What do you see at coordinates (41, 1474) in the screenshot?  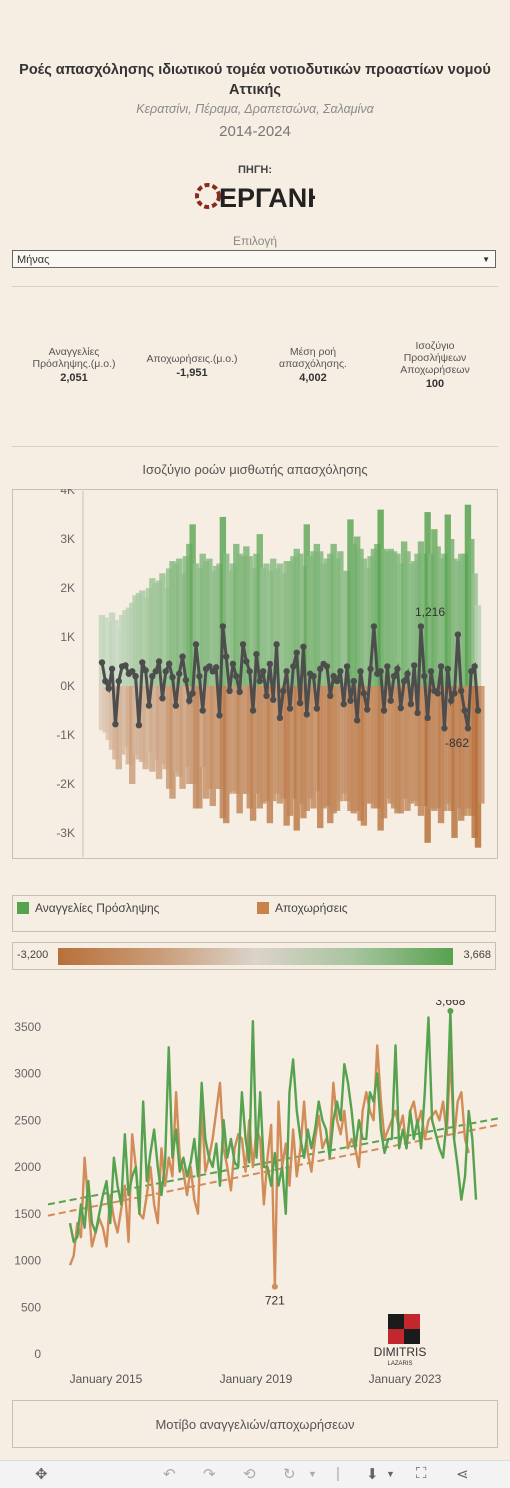 I see `move-icon: ✥` at bounding box center [41, 1474].